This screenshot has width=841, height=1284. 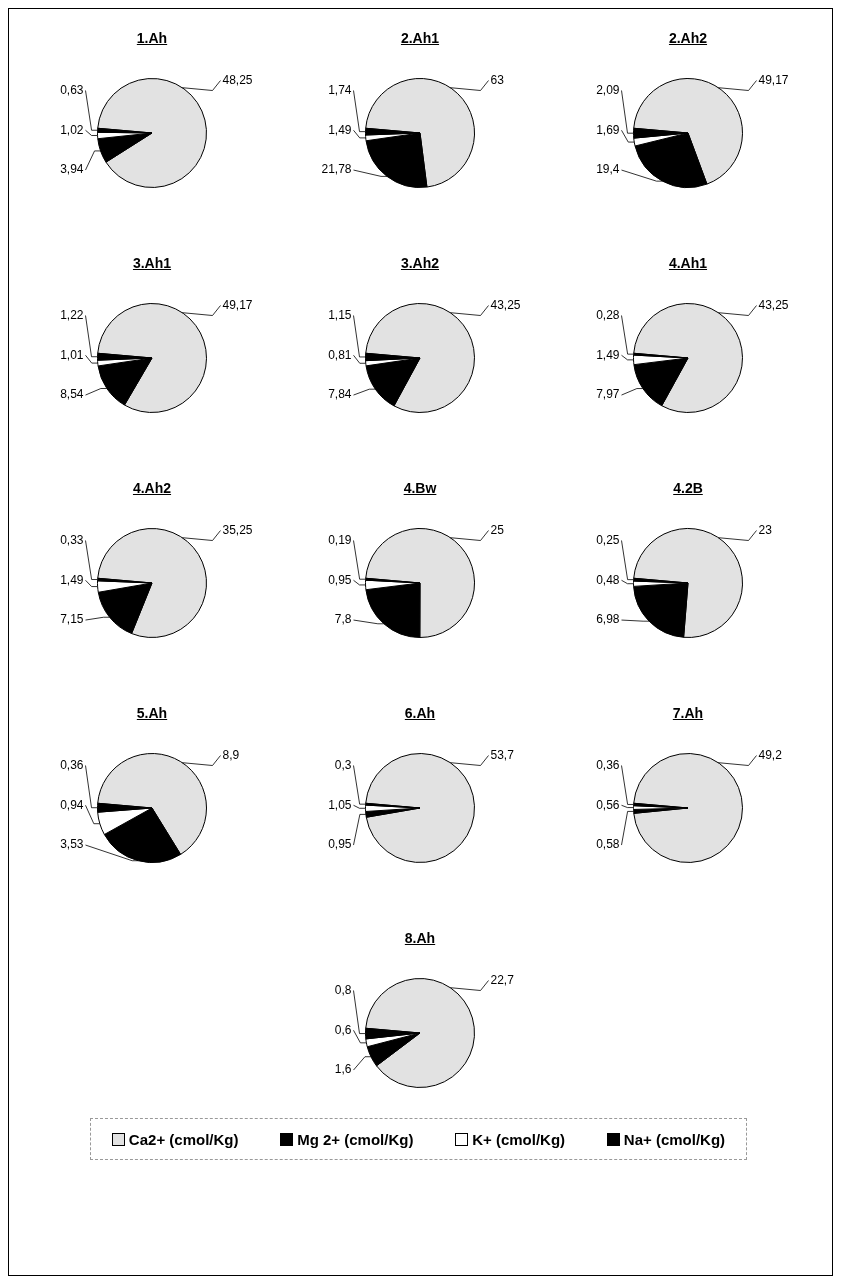 What do you see at coordinates (152, 264) in the screenshot?
I see `chart-title: 3.Ah1` at bounding box center [152, 264].